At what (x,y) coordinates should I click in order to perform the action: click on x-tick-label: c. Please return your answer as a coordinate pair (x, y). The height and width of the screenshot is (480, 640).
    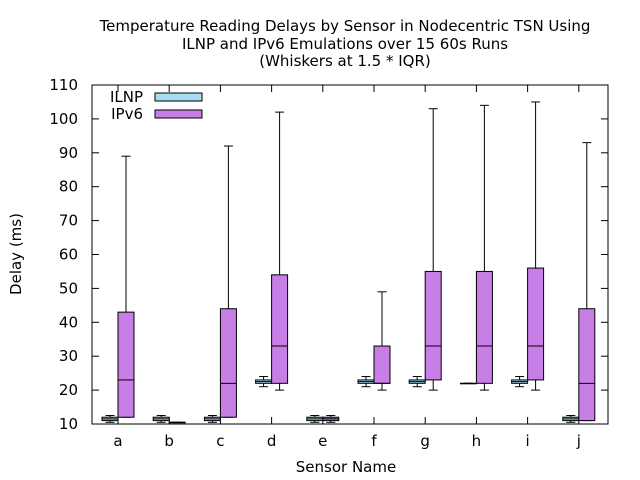
    Looking at the image, I should click on (220, 441).